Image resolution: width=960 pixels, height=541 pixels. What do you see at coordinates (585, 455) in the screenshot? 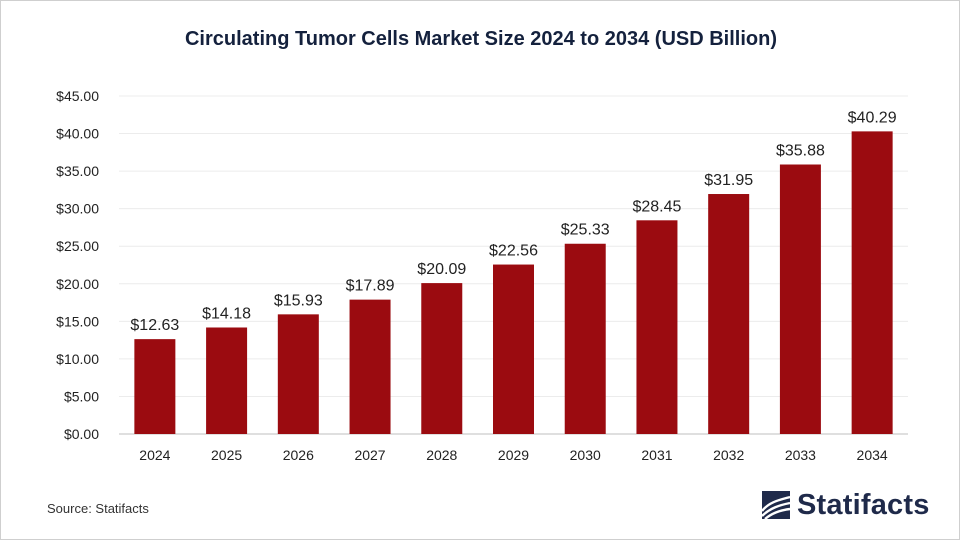
I see `x-tick-label: 2030` at bounding box center [585, 455].